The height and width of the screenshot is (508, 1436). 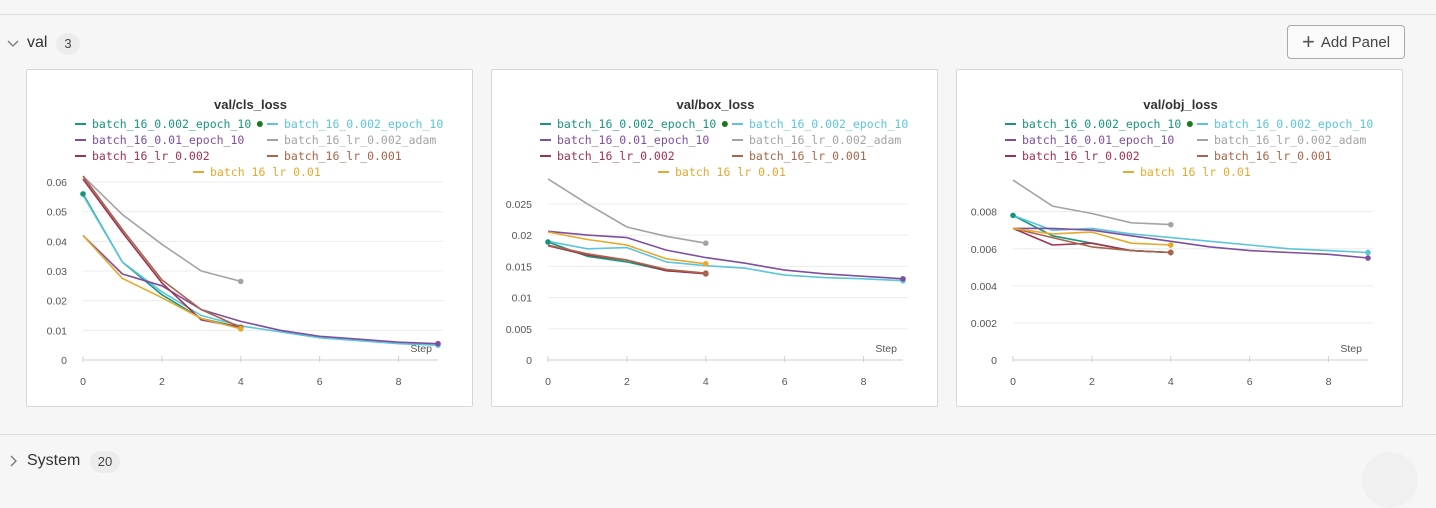 What do you see at coordinates (1390, 480) in the screenshot?
I see `floating-action-button` at bounding box center [1390, 480].